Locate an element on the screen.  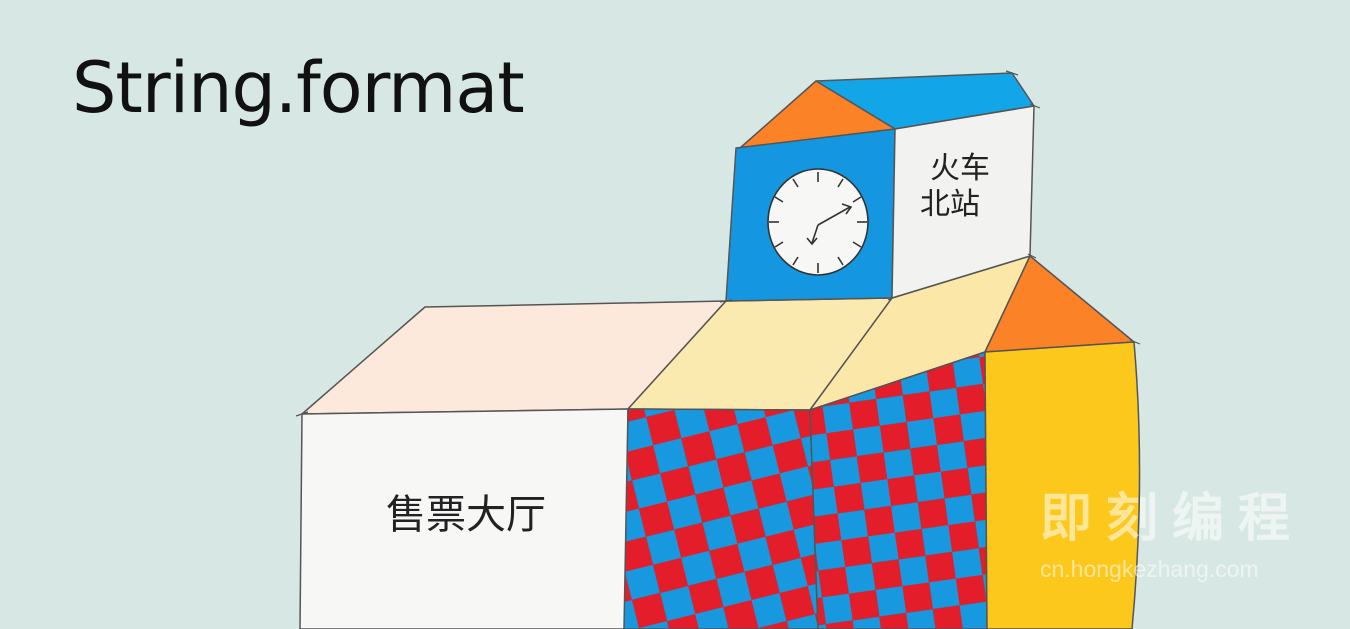
clock-icon is located at coordinates (818, 222).